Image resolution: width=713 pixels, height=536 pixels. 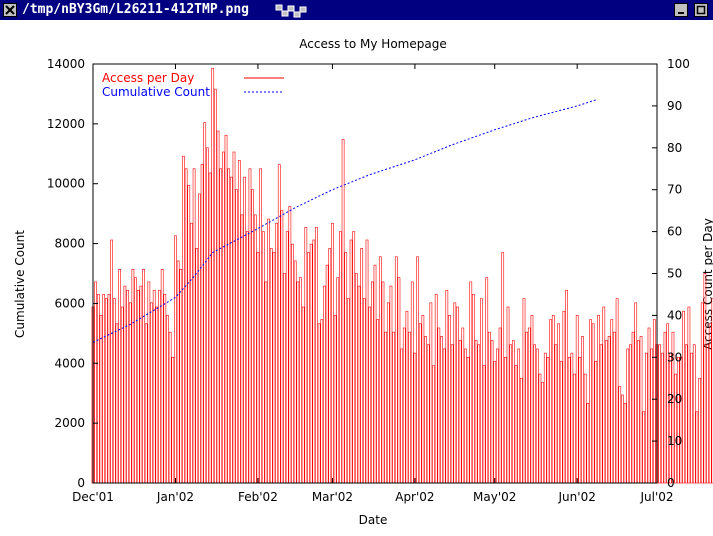 I want to click on y-tick-label: 6000, so click(x=69, y=303).